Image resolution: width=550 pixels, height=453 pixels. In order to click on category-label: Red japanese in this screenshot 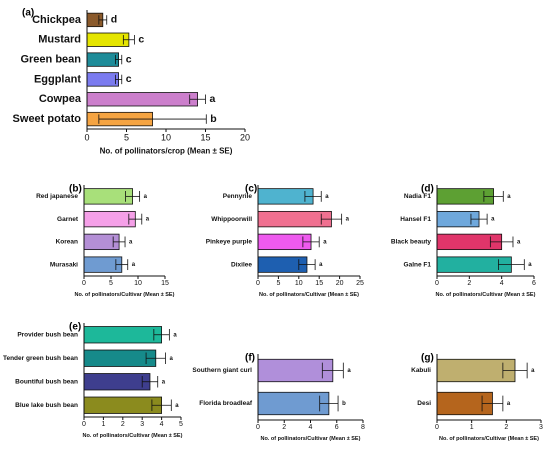, I will do `click(57, 196)`.